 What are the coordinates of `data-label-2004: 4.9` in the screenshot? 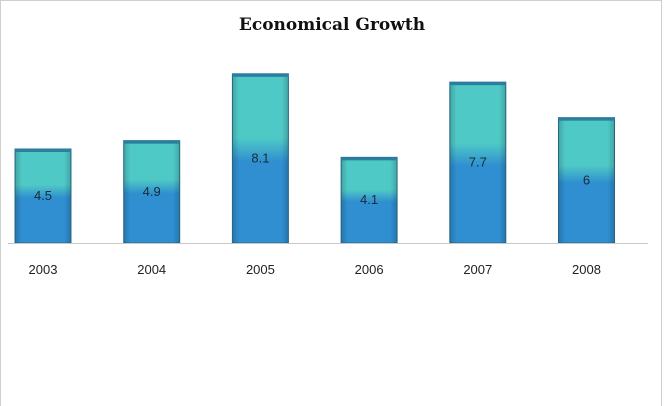 It's located at (152, 191).